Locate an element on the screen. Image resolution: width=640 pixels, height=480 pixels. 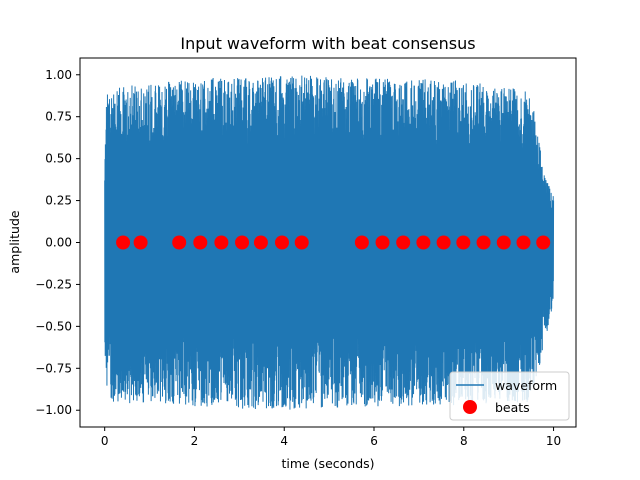
y-tick-label: 0.50 is located at coordinates (58, 159).